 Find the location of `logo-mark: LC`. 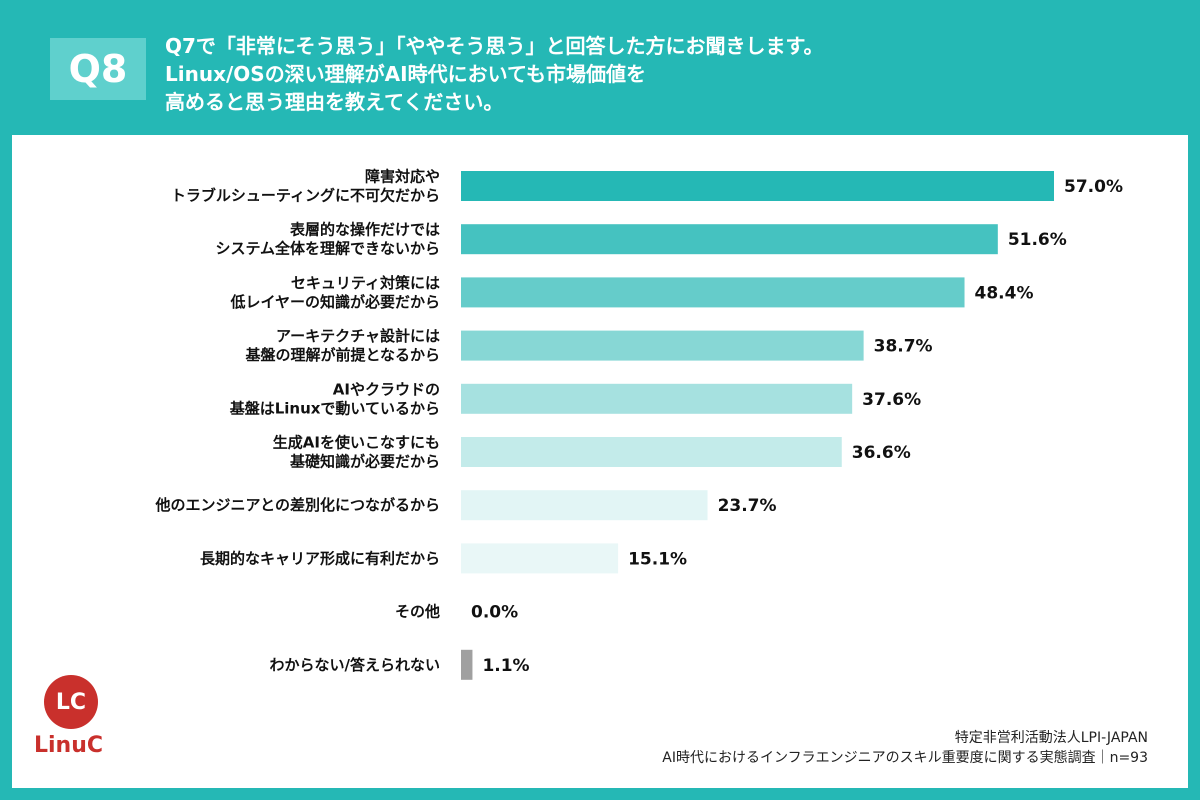

logo-mark: LC is located at coordinates (71, 702).